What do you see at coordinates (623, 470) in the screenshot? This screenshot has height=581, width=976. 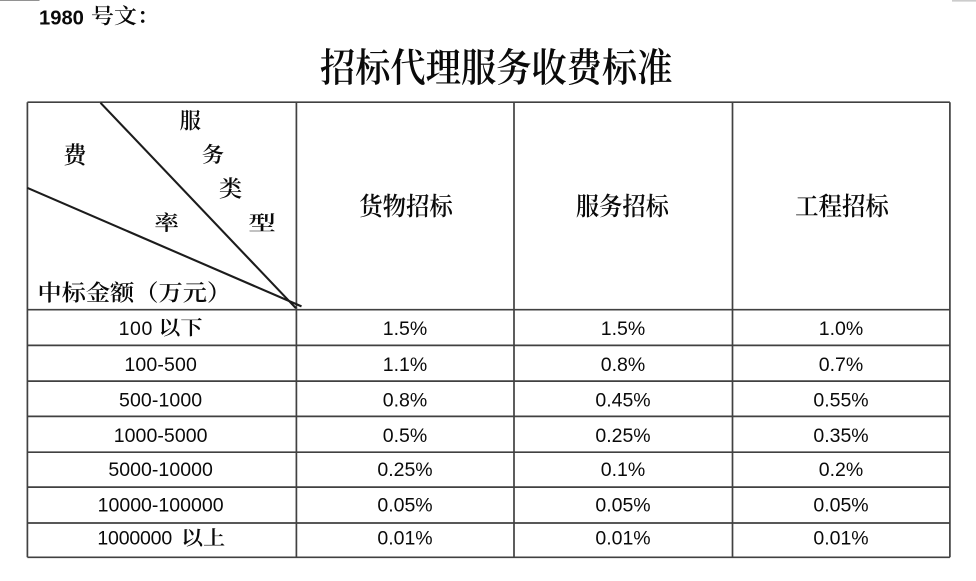 I see `svg-text: 0.1%` at bounding box center [623, 470].